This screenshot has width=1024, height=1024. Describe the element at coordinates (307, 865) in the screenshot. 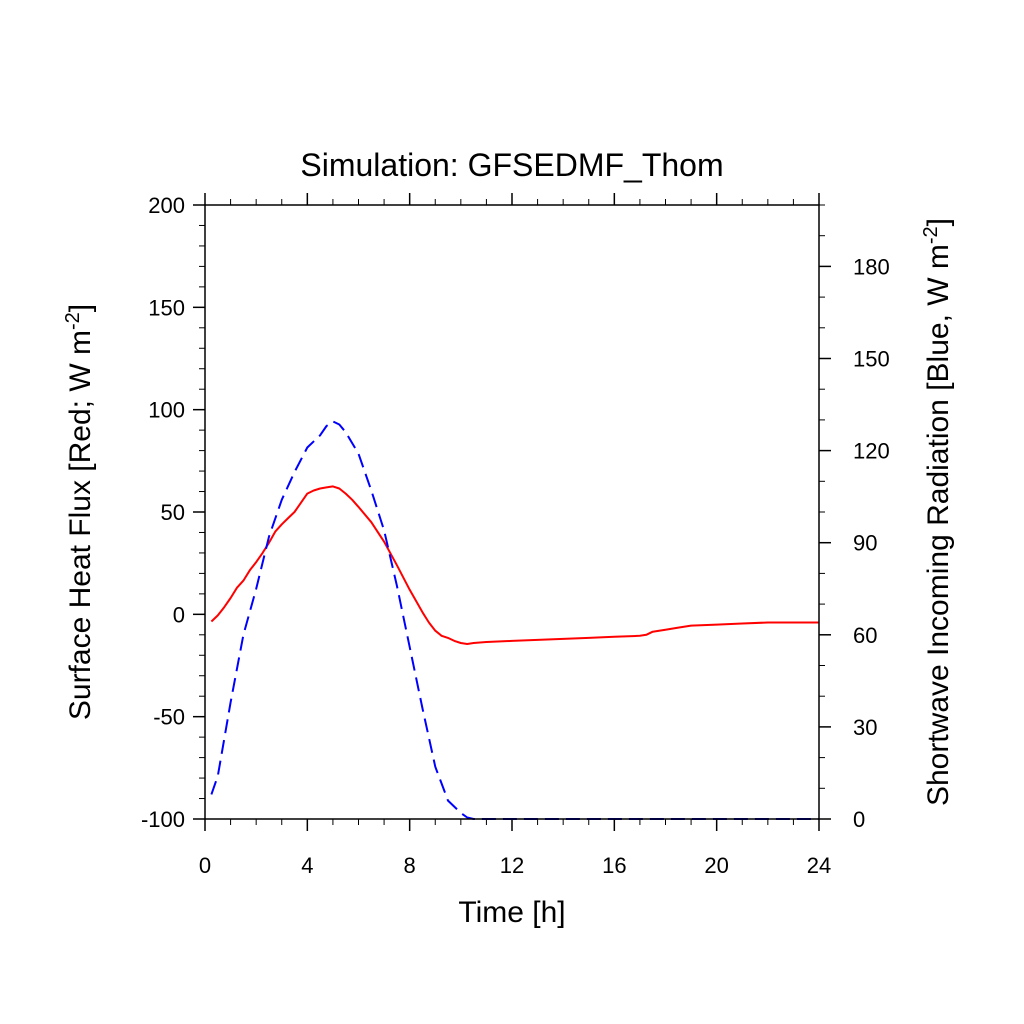

I see `x-tick-label: 4` at that location.